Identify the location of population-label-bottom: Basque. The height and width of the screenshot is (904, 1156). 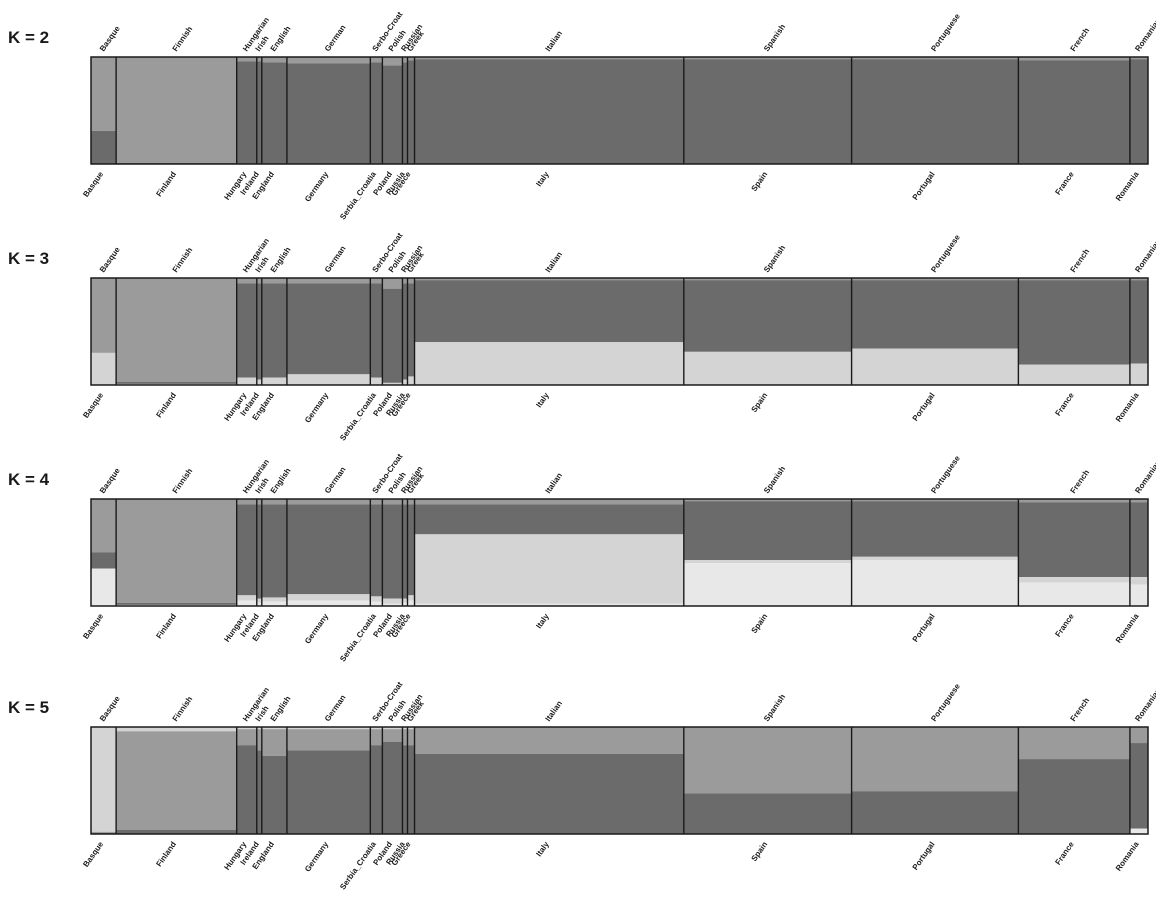
(93, 405).